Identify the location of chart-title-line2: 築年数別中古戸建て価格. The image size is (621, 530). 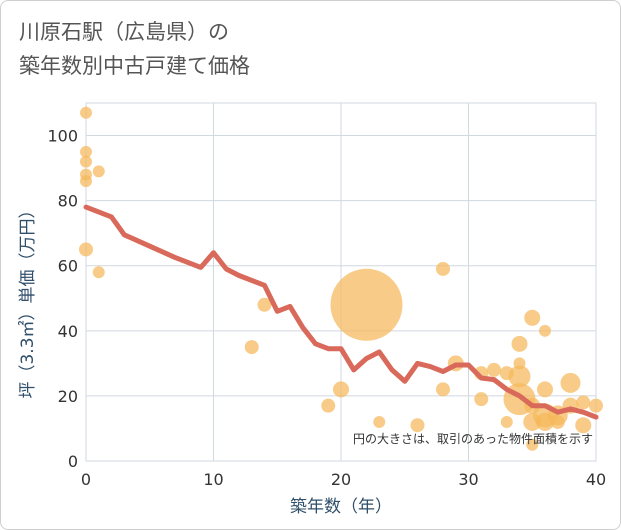
(134, 66).